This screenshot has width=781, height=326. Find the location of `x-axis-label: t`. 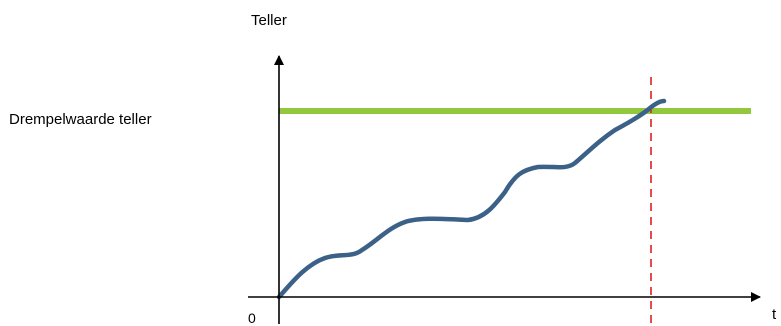

x-axis-label: t is located at coordinates (774, 314).